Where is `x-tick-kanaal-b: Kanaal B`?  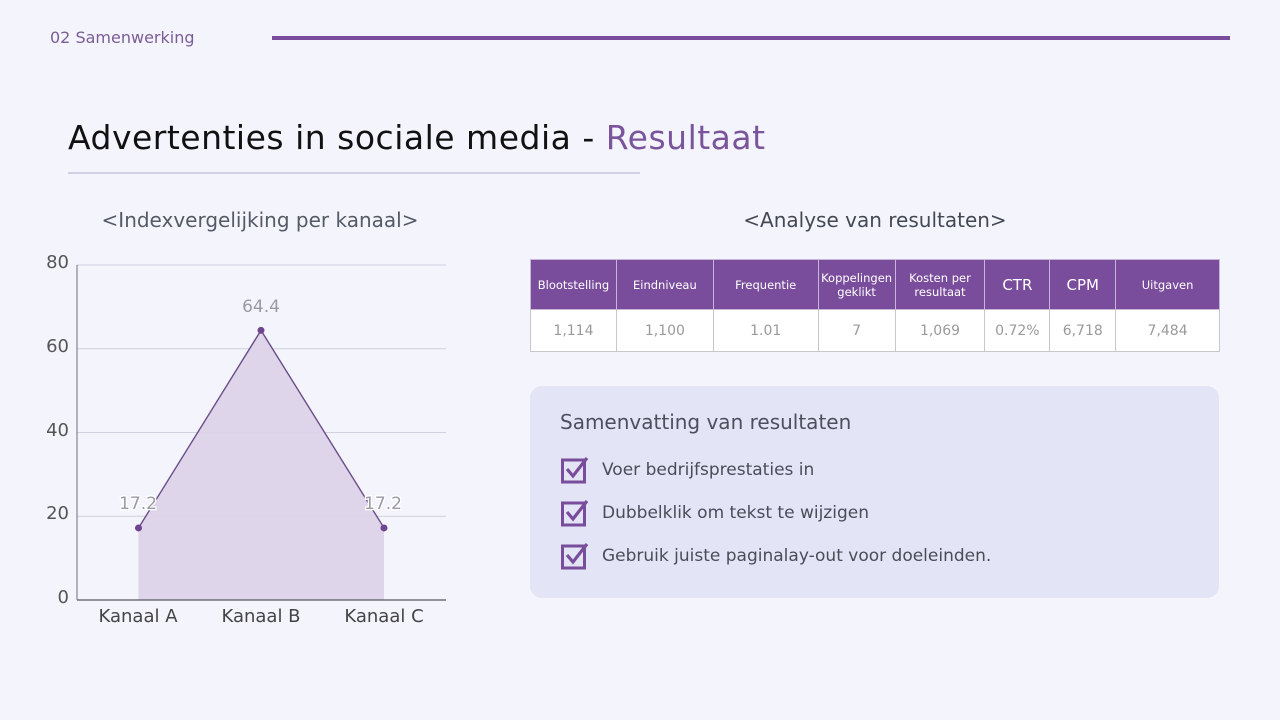
x-tick-kanaal-b: Kanaal B is located at coordinates (260, 616).